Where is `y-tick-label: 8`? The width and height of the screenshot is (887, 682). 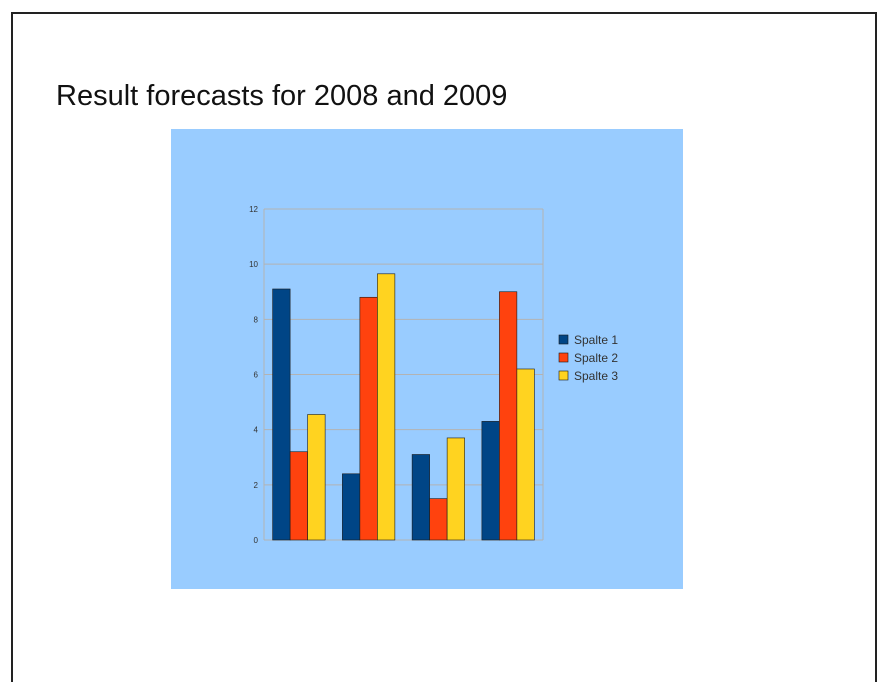 y-tick-label: 8 is located at coordinates (256, 319).